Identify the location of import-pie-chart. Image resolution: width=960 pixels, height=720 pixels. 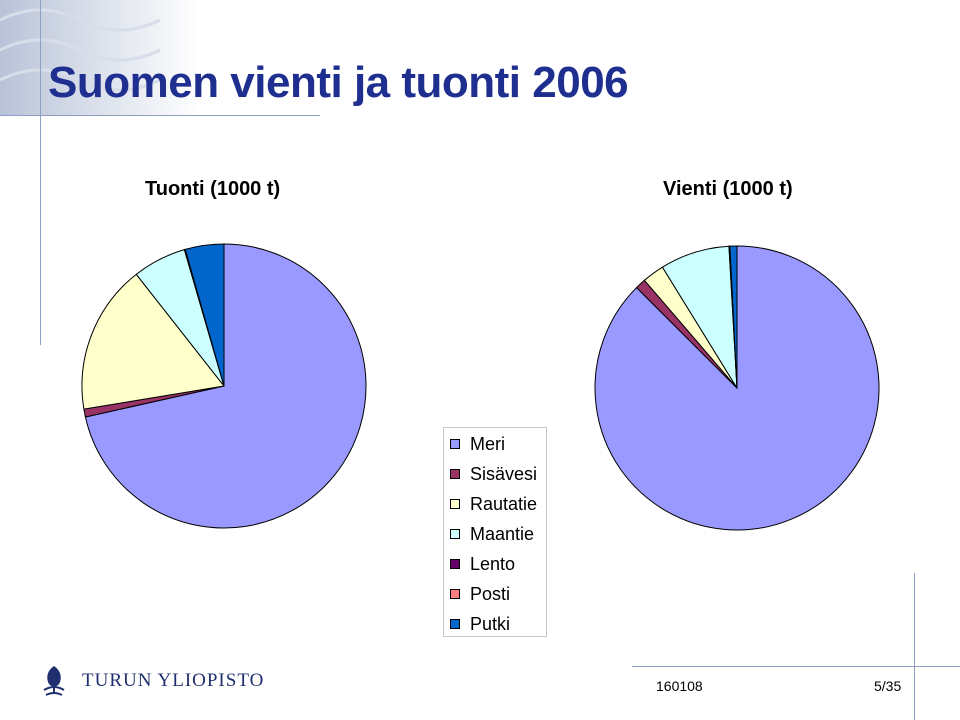
(224, 386).